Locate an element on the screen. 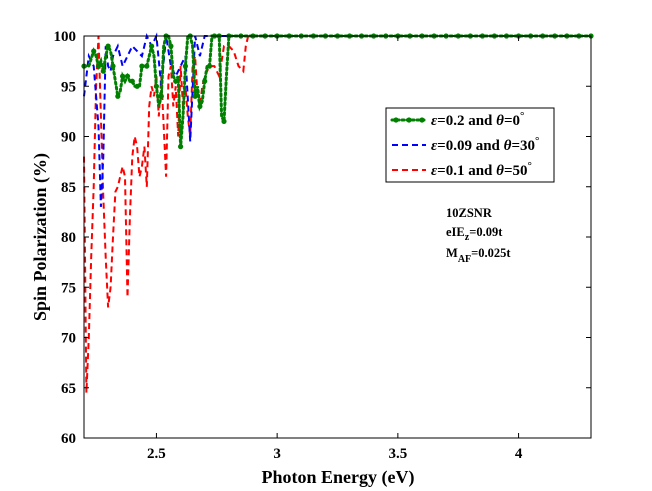 This screenshot has width=652, height=491. x-tick-label: 2.5 is located at coordinates (156, 454).